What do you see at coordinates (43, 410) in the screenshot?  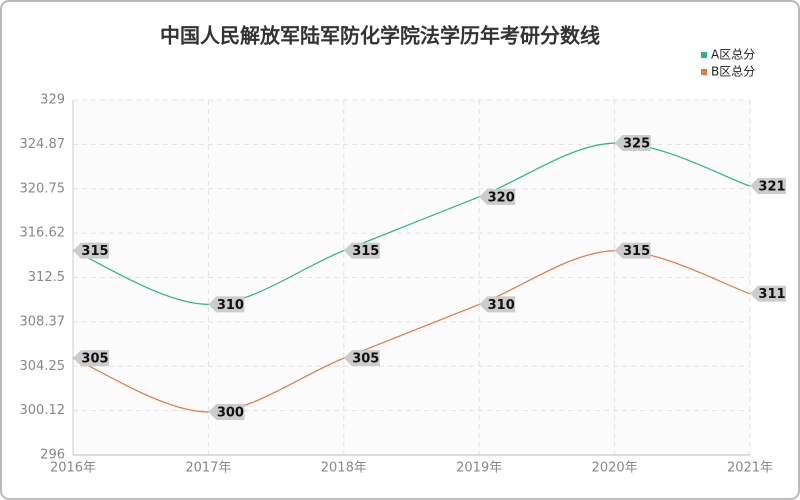 I see `y-tick-label: 300.12` at bounding box center [43, 410].